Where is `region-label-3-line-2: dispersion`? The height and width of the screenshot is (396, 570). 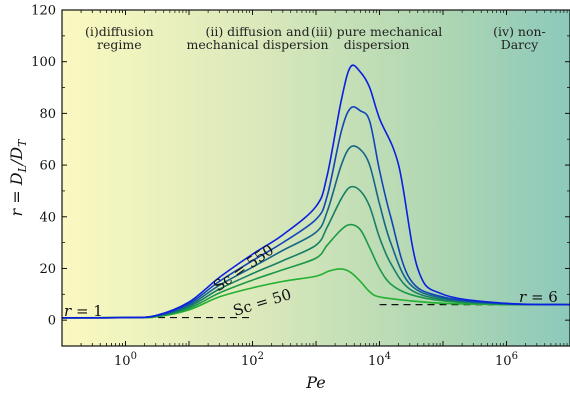
region-label-3-line-2: dispersion is located at coordinates (377, 44).